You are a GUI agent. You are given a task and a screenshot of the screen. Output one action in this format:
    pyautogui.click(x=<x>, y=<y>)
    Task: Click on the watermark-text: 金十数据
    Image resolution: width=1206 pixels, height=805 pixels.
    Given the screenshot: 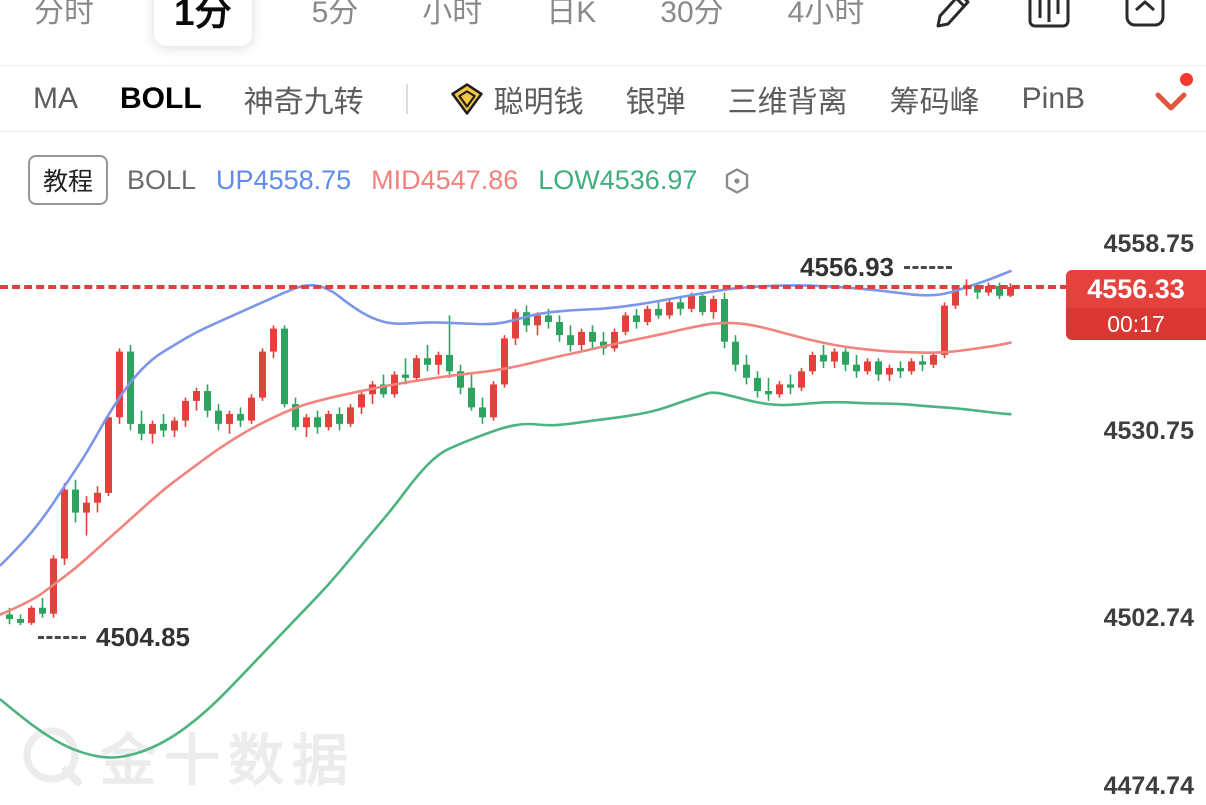 What is the action you would take?
    pyautogui.click(x=228, y=760)
    